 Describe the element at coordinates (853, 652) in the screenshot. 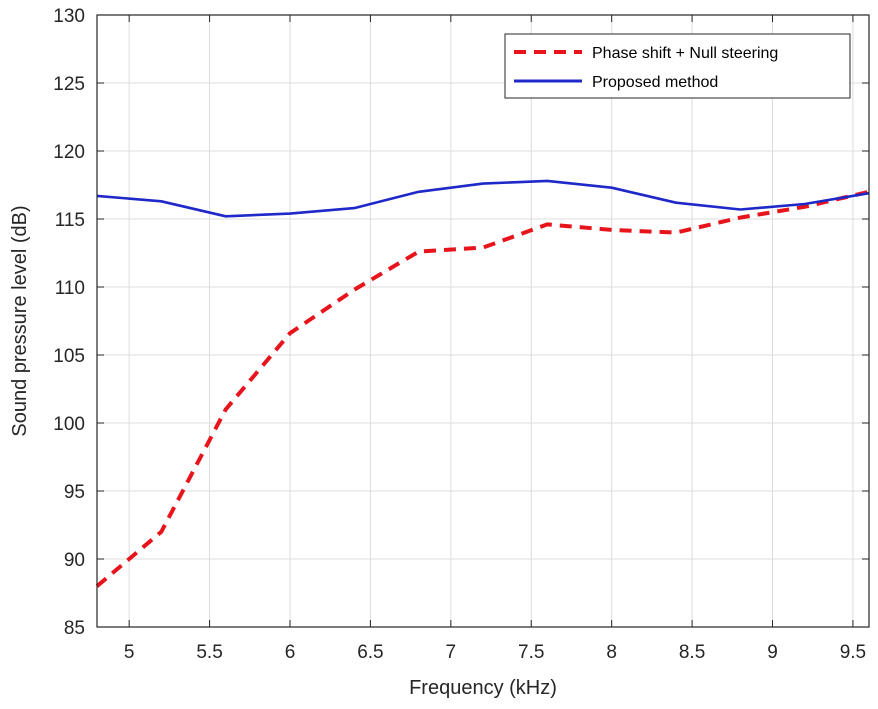

I see `x-tick-label: 9.5` at that location.